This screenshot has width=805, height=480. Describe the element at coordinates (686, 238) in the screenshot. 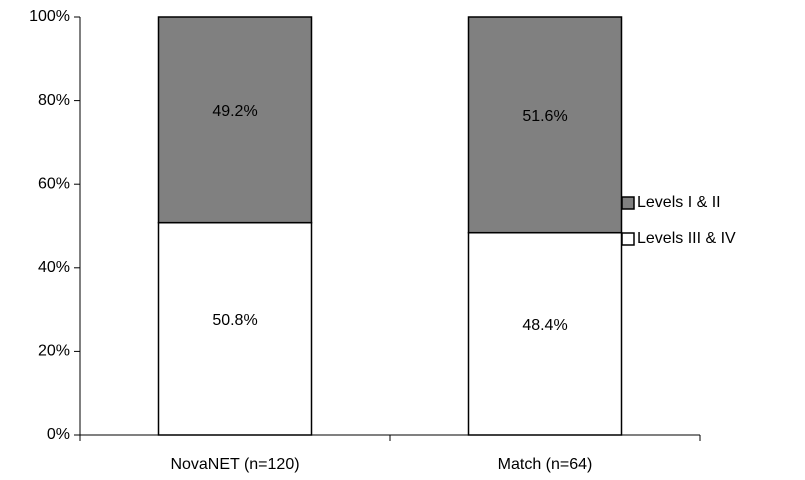

I see `legend-label: Levels III & IV` at that location.